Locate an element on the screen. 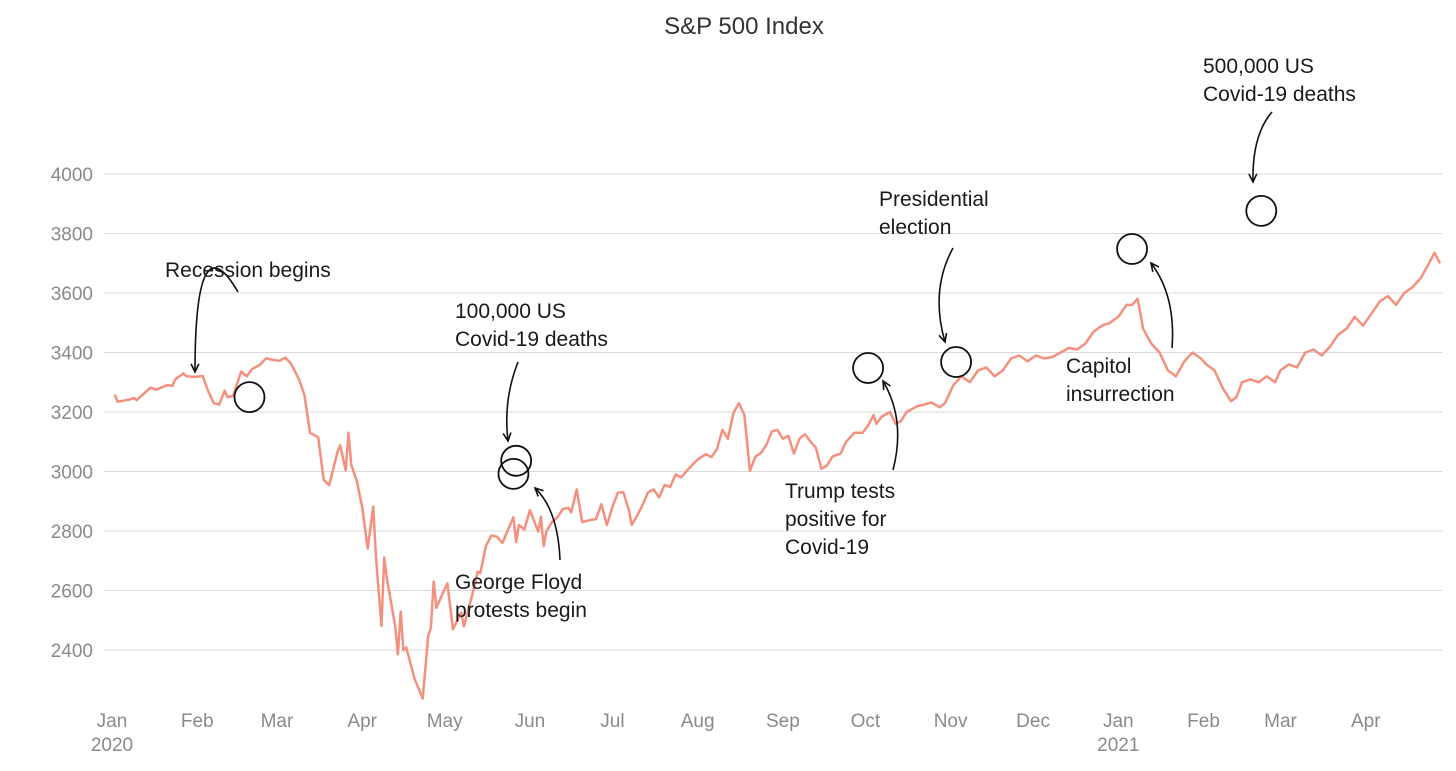 The width and height of the screenshot is (1456, 771). annotation-label: 100,000 US is located at coordinates (510, 311).